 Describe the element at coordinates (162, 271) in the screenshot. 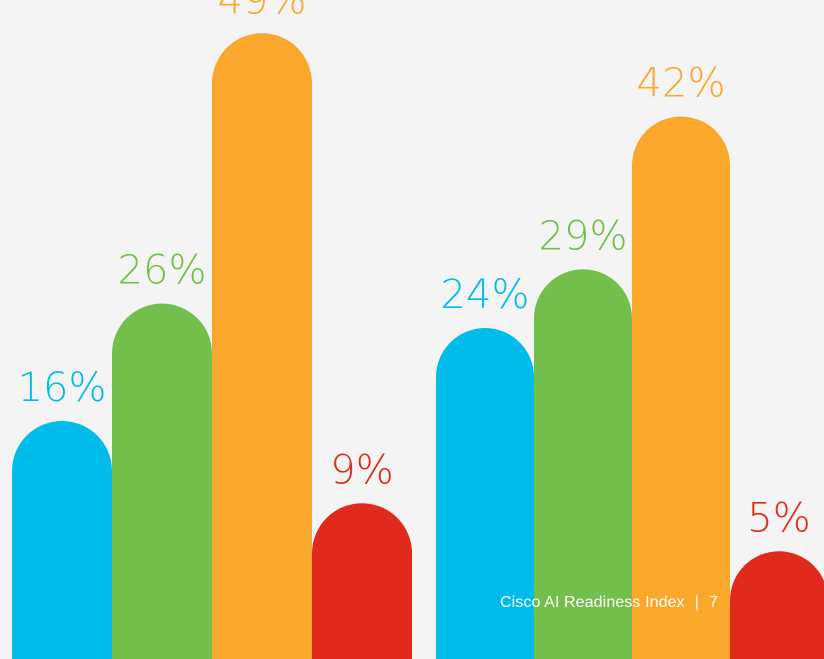

I see `data-label-1-2: 26%` at that location.